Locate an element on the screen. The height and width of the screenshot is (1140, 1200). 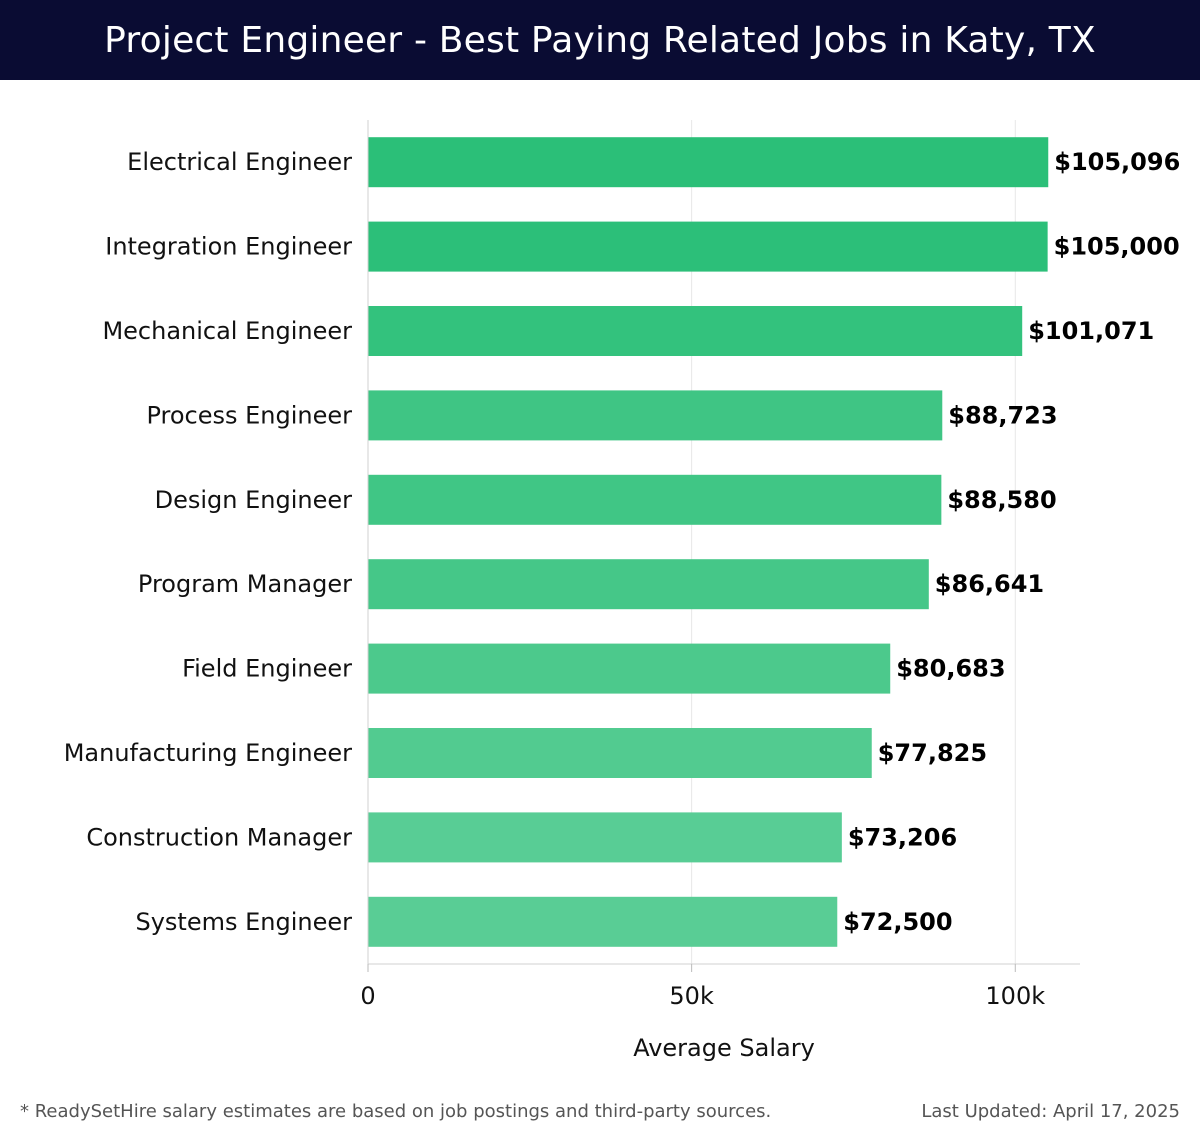
category-label-7: Manufacturing Engineer is located at coordinates (208, 753).